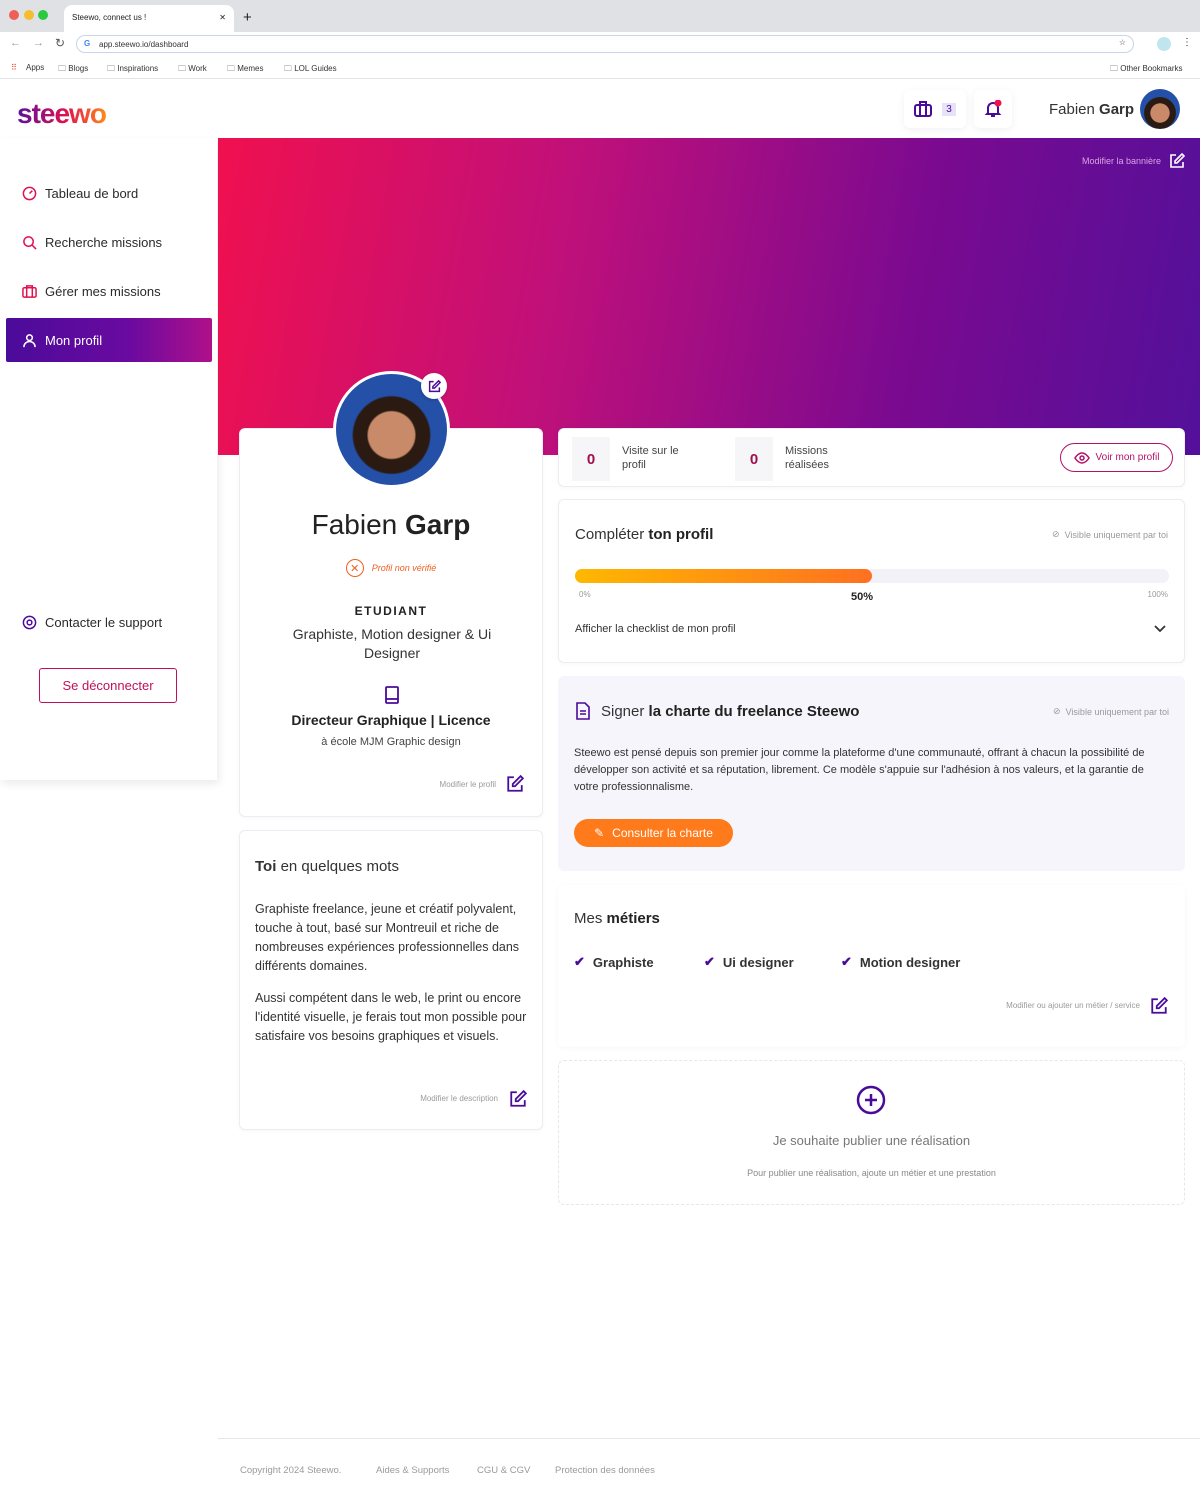  What do you see at coordinates (434, 386) in the screenshot?
I see `edit-avatar-button` at bounding box center [434, 386].